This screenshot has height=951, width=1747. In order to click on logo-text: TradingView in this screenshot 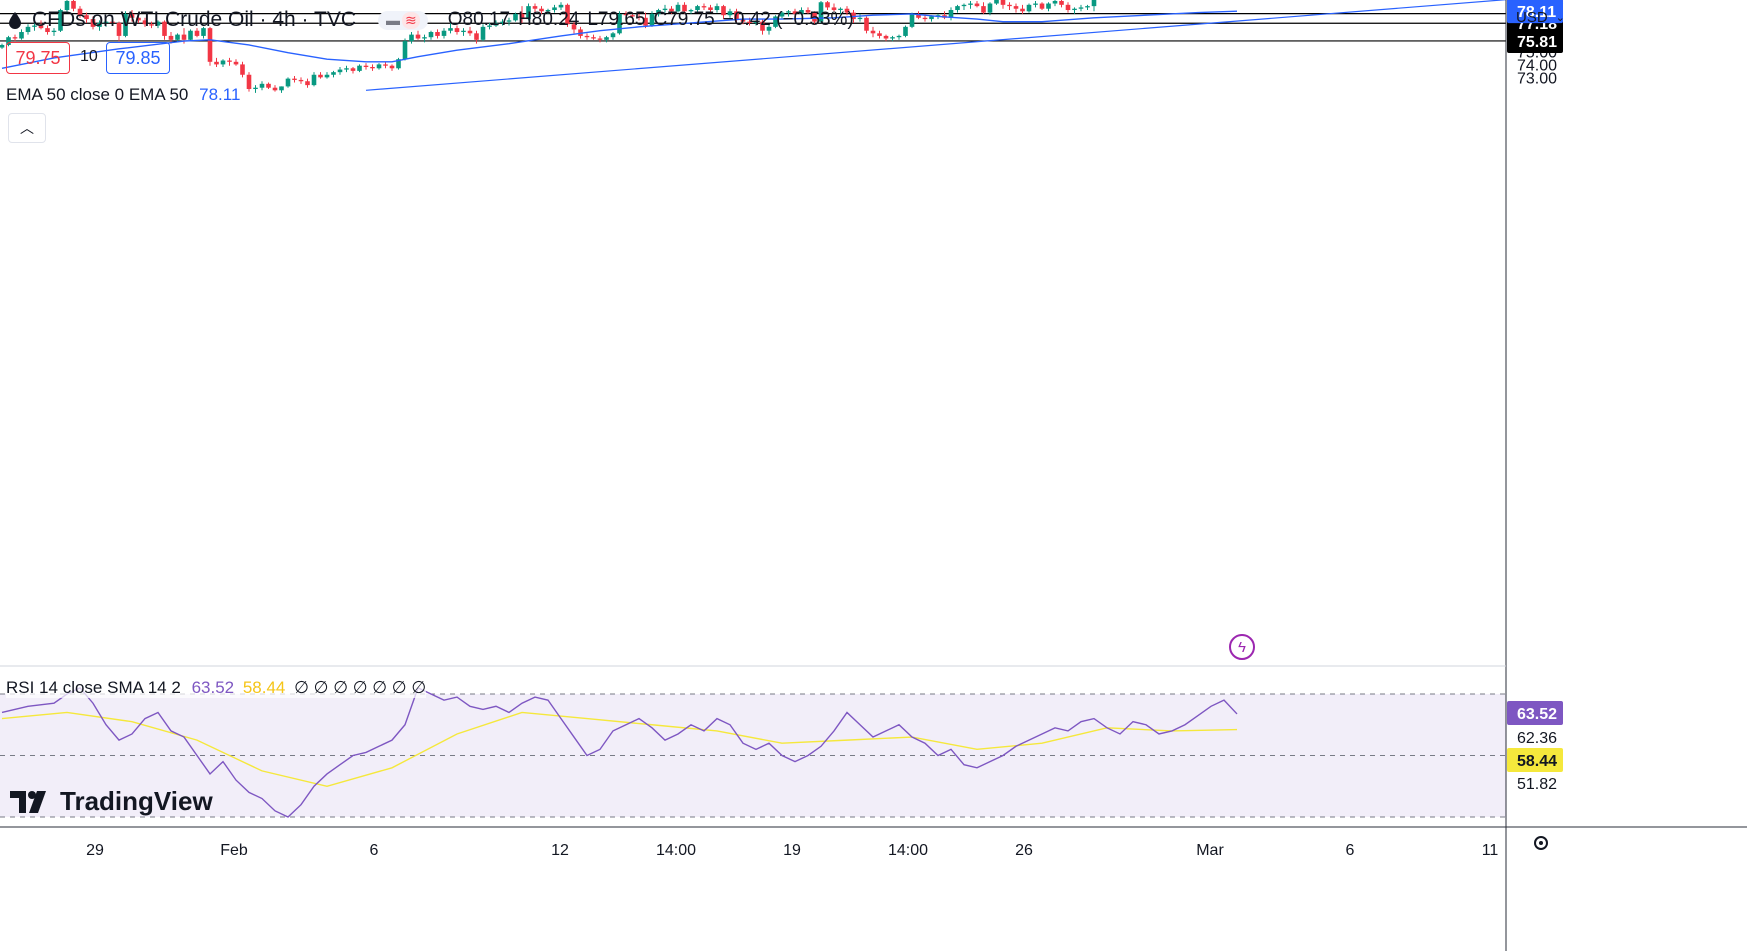, I will do `click(136, 801)`.